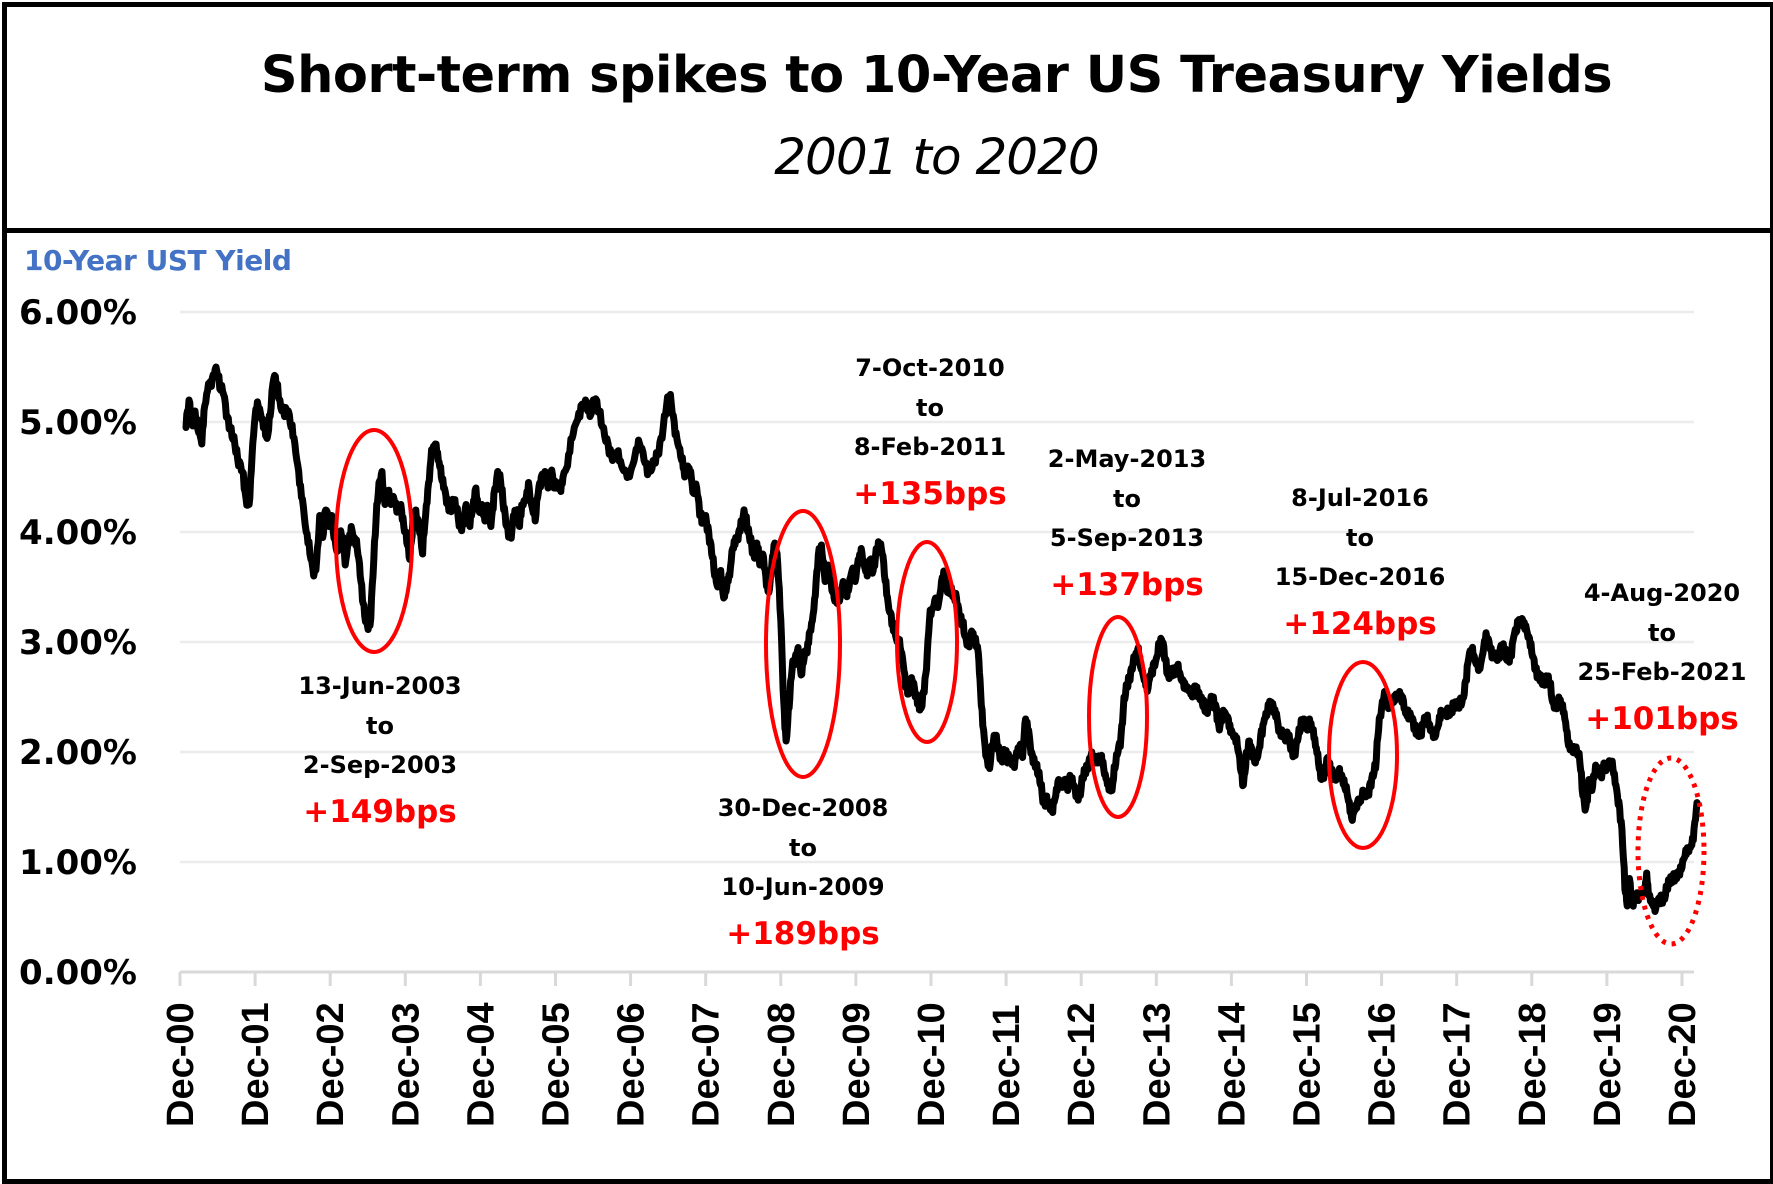 The image size is (1773, 1184). What do you see at coordinates (1127, 538) in the screenshot?
I see `annotation-end-date: 5-Sep-2013` at bounding box center [1127, 538].